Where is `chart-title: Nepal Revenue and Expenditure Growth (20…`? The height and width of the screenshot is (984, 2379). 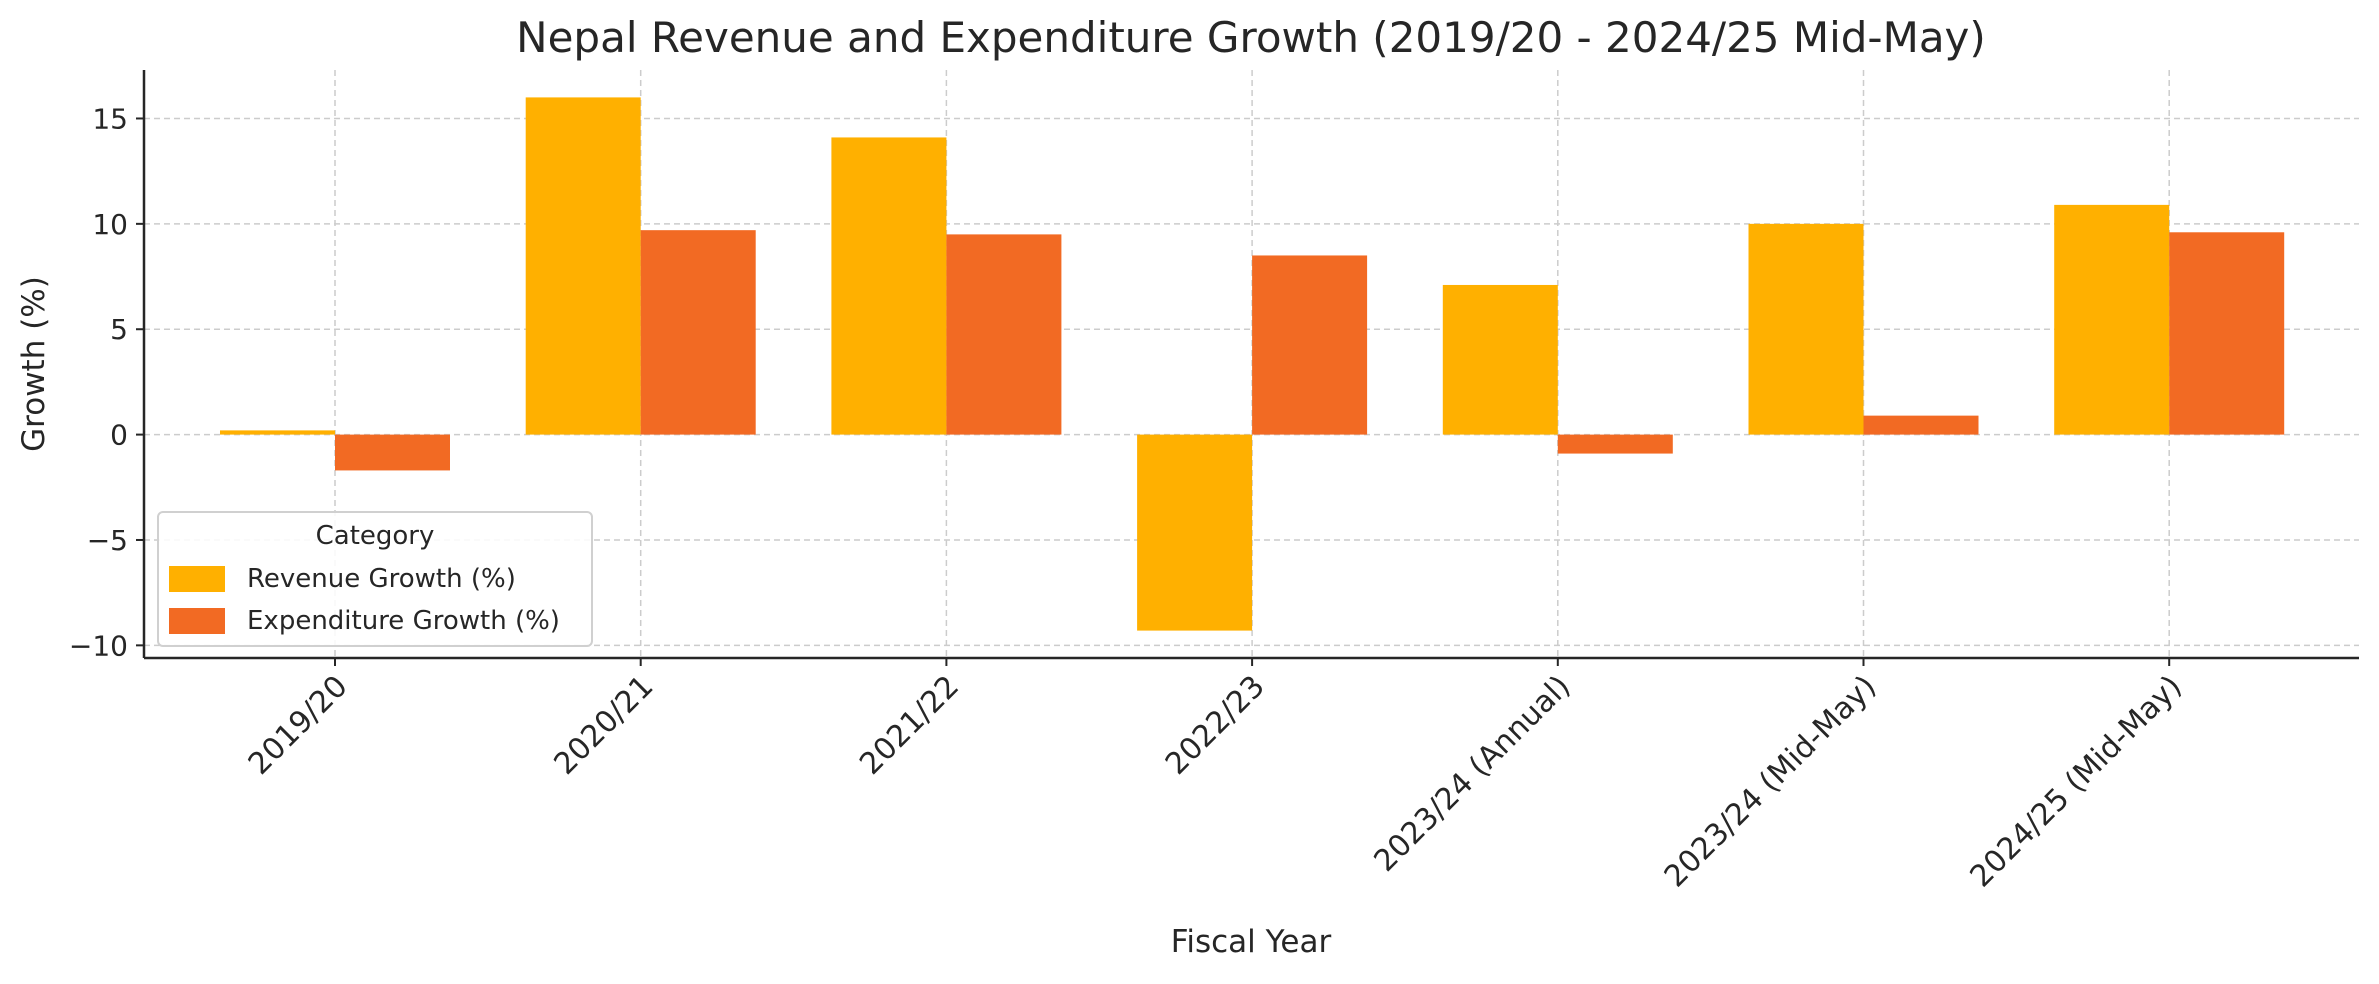 chart-title: Nepal Revenue and Expenditure Growth (20… is located at coordinates (1251, 37).